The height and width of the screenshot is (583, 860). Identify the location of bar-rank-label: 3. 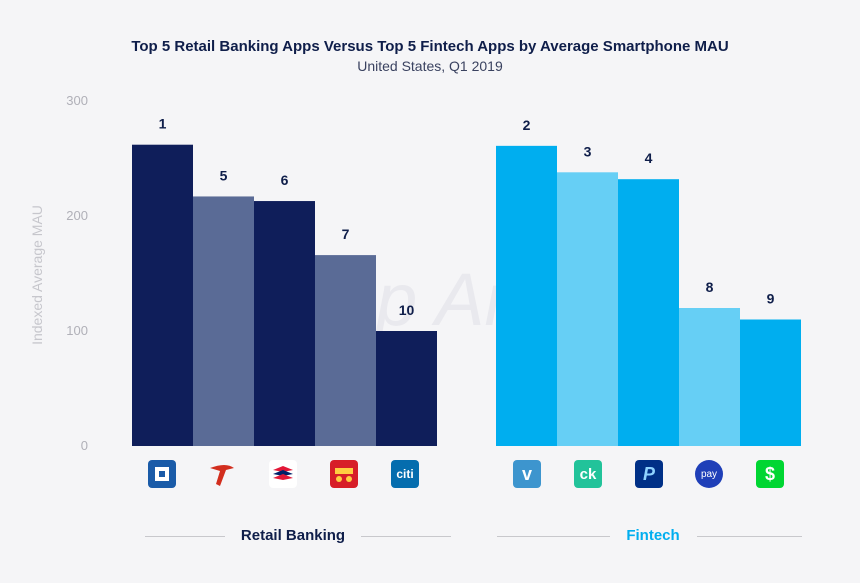
(588, 151).